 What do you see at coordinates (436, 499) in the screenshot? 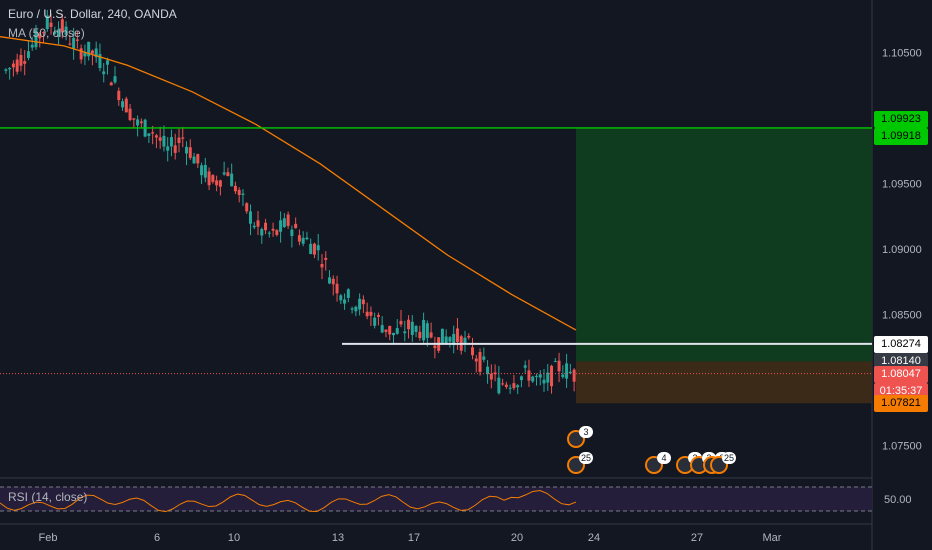
I see `rsi-pane` at bounding box center [436, 499].